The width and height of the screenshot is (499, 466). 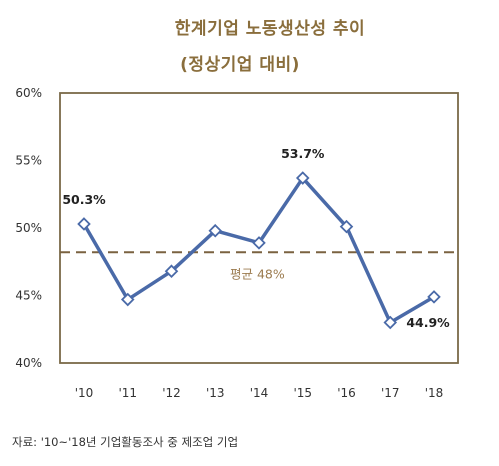 I want to click on data-label: 50.3%, so click(x=84, y=199).